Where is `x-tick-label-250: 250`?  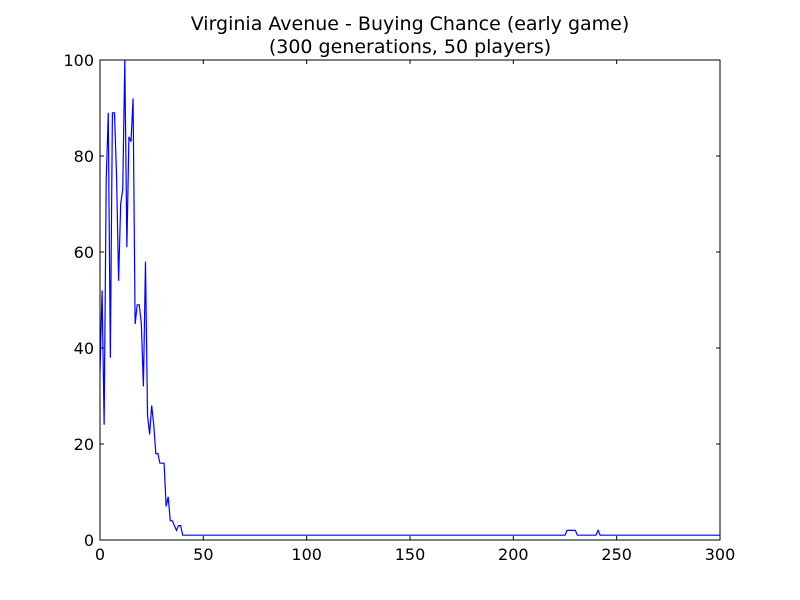 x-tick-label-250: 250 is located at coordinates (616, 554).